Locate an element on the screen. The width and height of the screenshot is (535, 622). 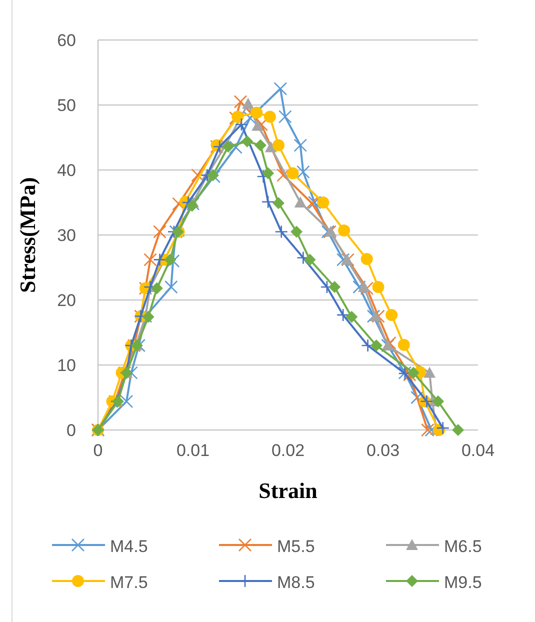
y-tick-label: 10 is located at coordinates (66, 365).